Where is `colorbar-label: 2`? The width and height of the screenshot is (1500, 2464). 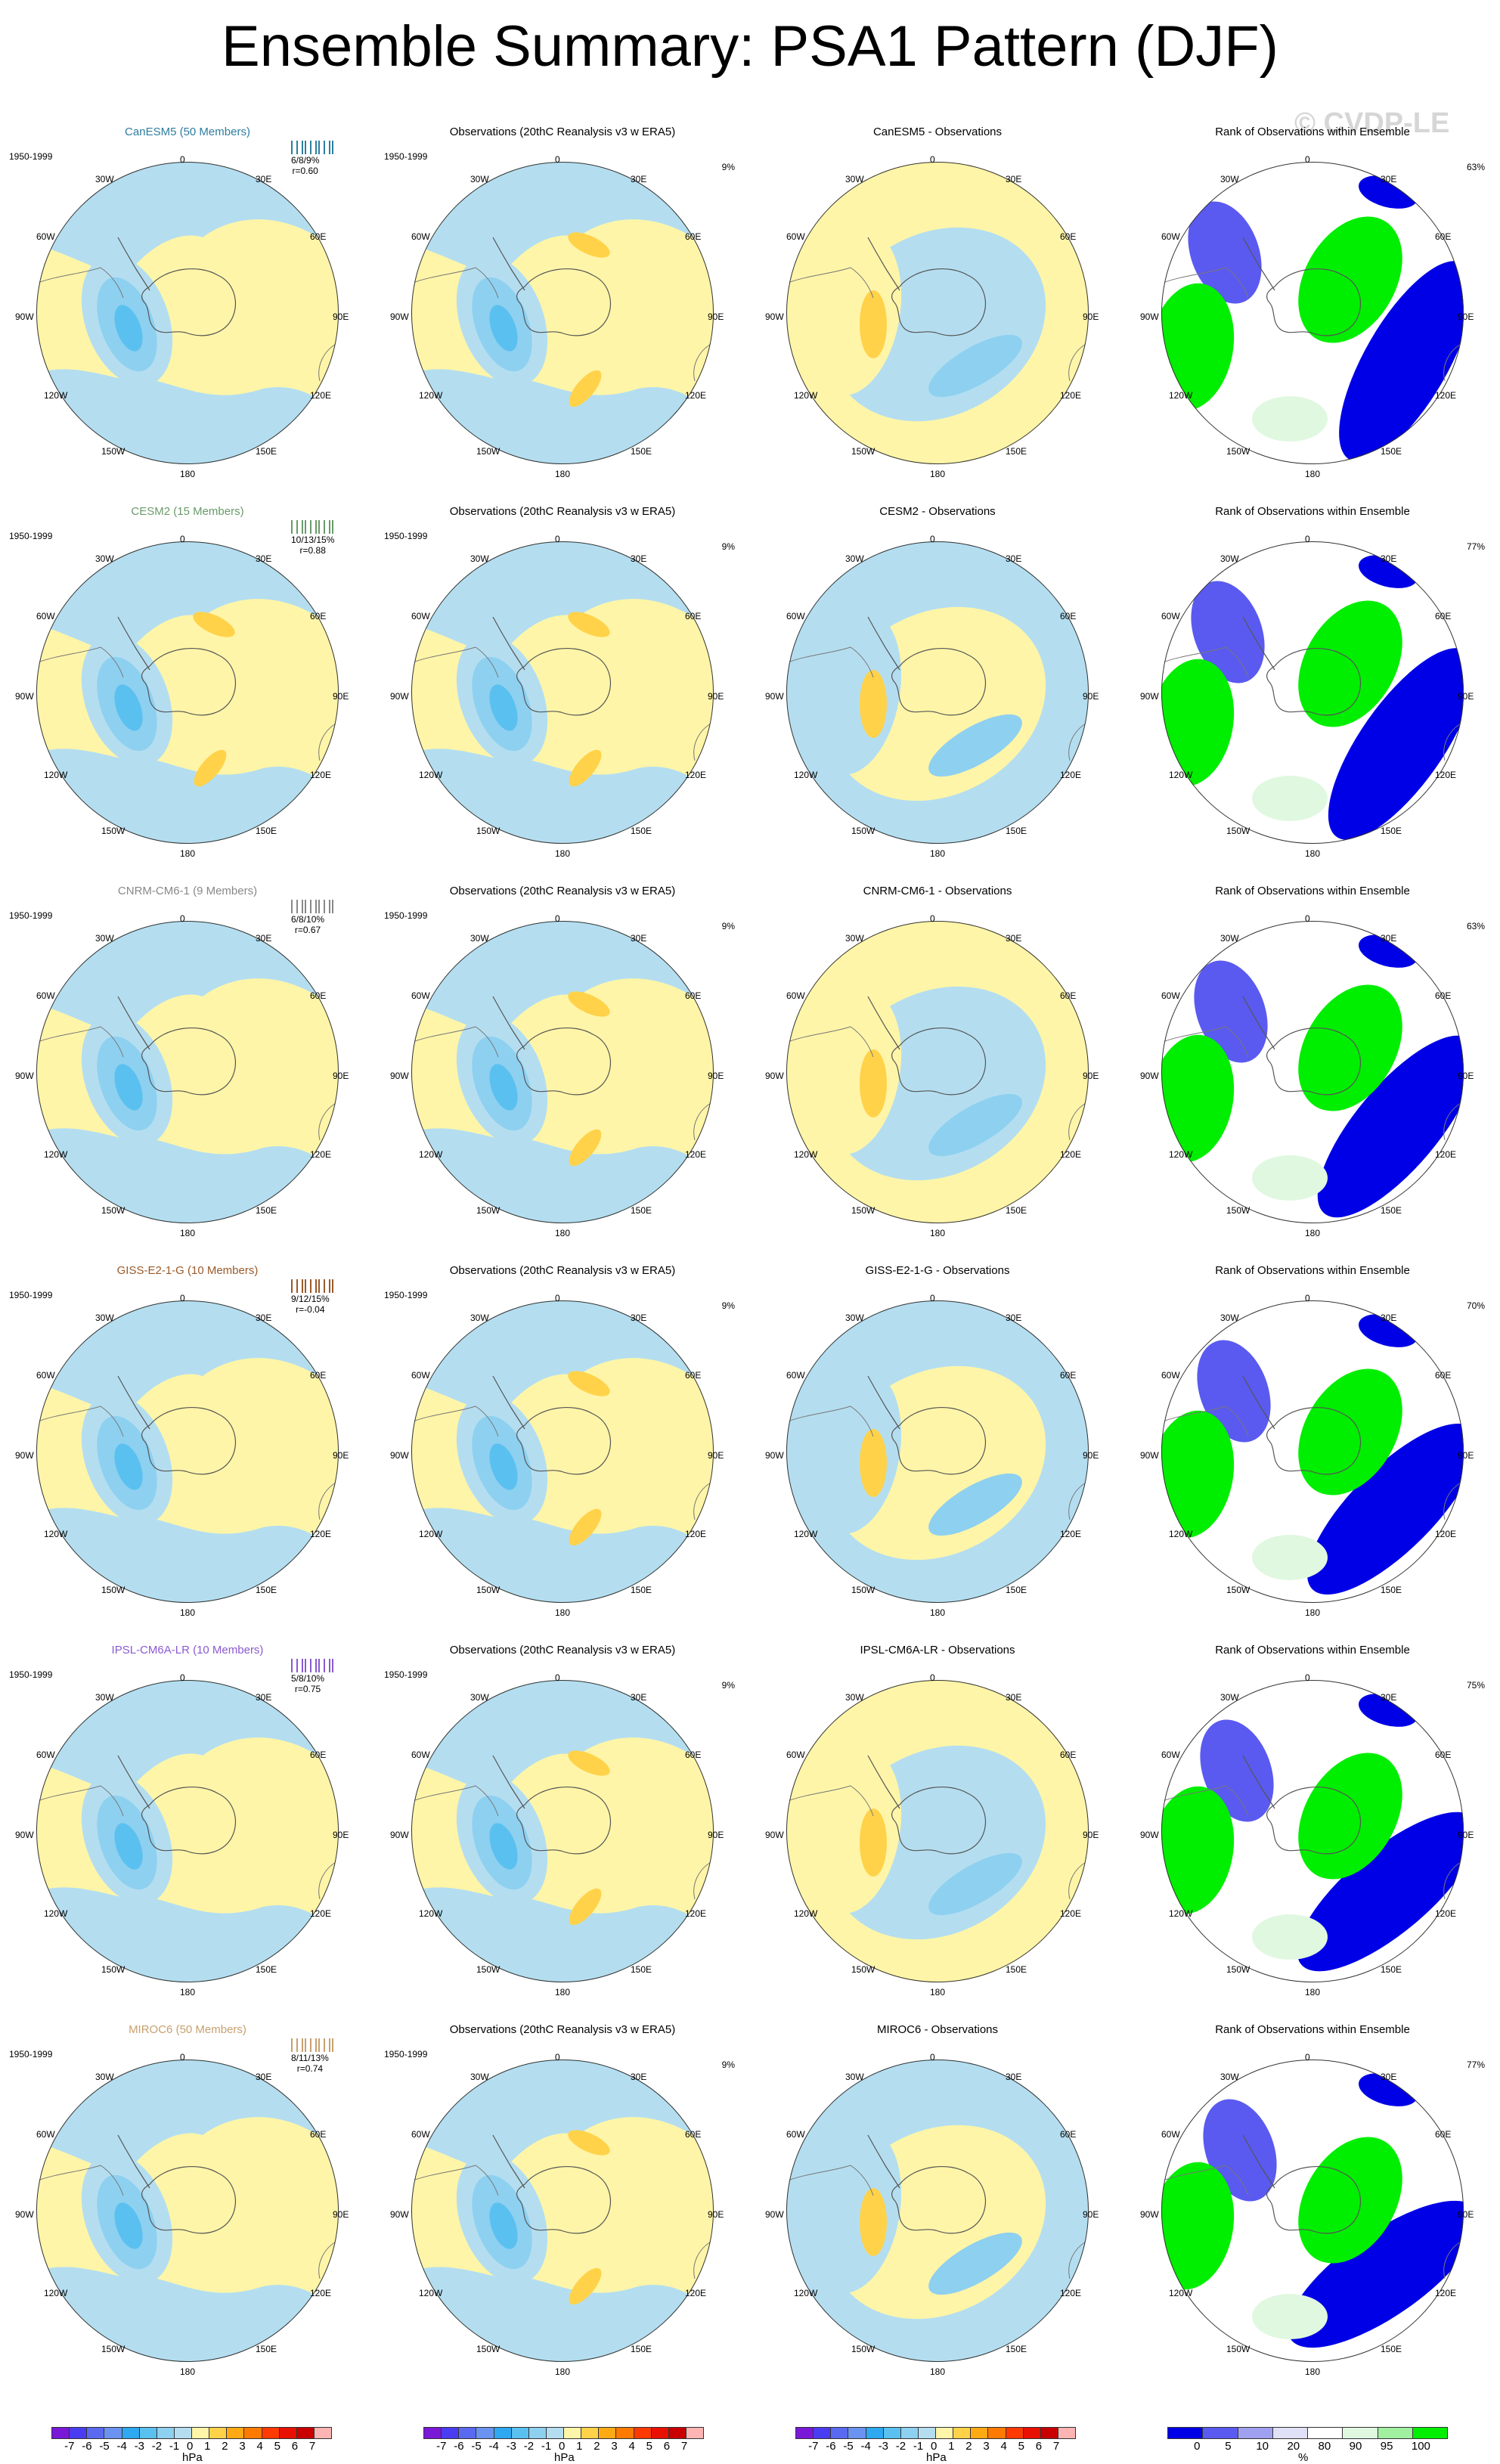
colorbar-label: 2 is located at coordinates (969, 2446).